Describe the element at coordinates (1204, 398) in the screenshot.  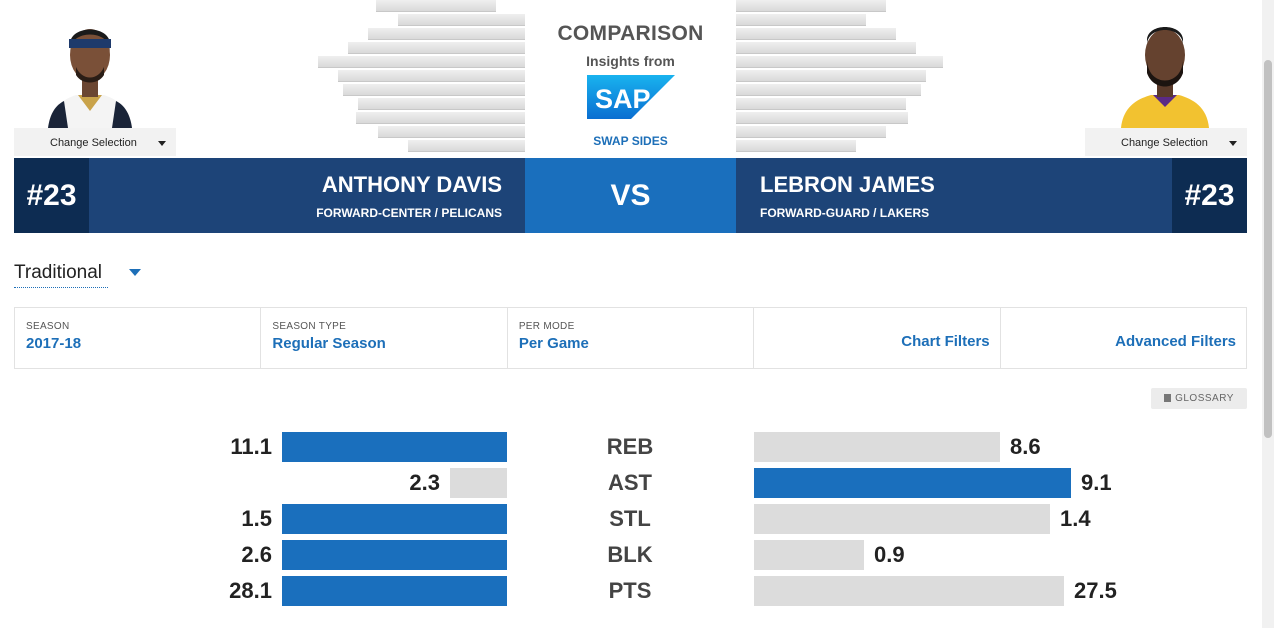
I see `glossary-label: GLOSSARY` at that location.